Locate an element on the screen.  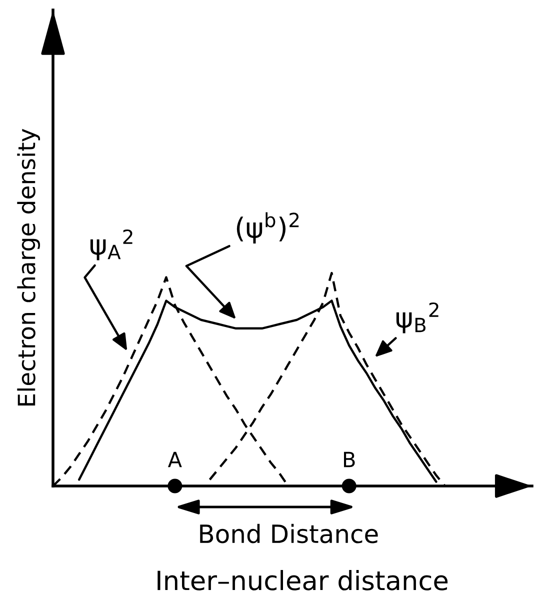
x-axis-title: Inter–nuclear distance is located at coordinates (303, 580).